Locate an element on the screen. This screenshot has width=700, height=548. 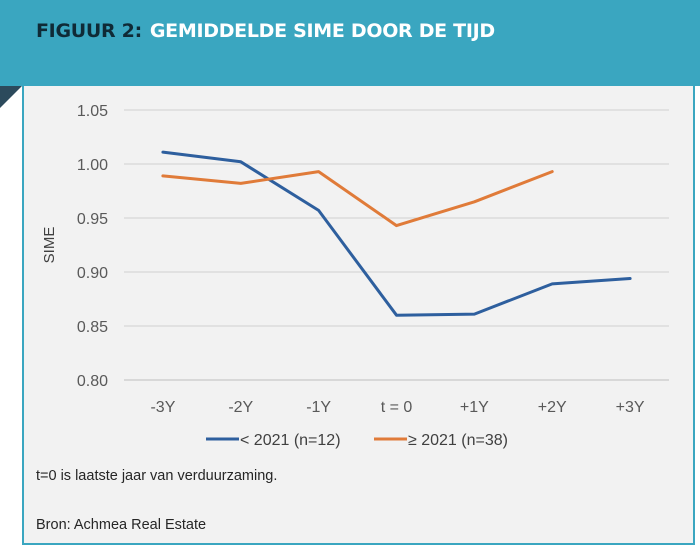
y-axis-title: SIME is located at coordinates (49, 245).